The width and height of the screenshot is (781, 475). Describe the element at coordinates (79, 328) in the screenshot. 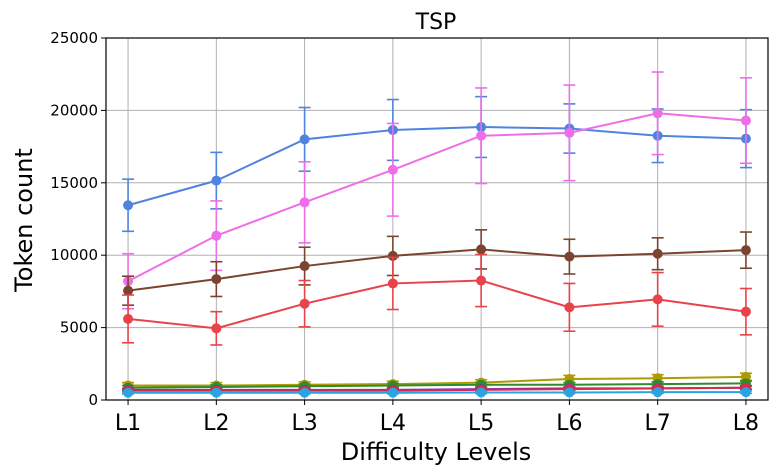

I see `y-tick-label: 5000` at that location.